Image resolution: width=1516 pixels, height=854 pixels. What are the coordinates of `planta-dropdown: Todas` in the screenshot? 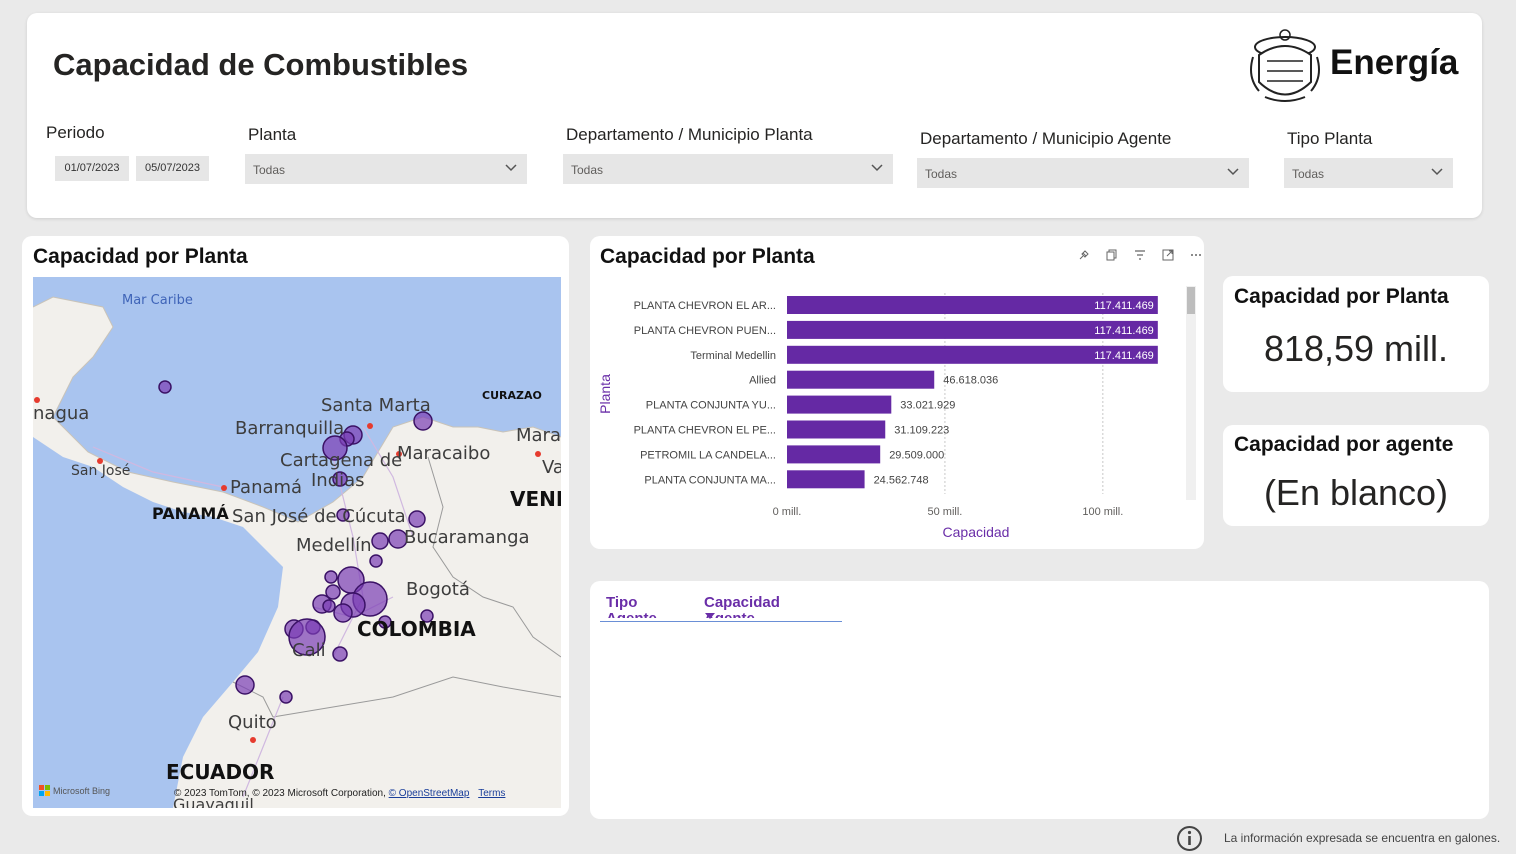 It's located at (386, 169).